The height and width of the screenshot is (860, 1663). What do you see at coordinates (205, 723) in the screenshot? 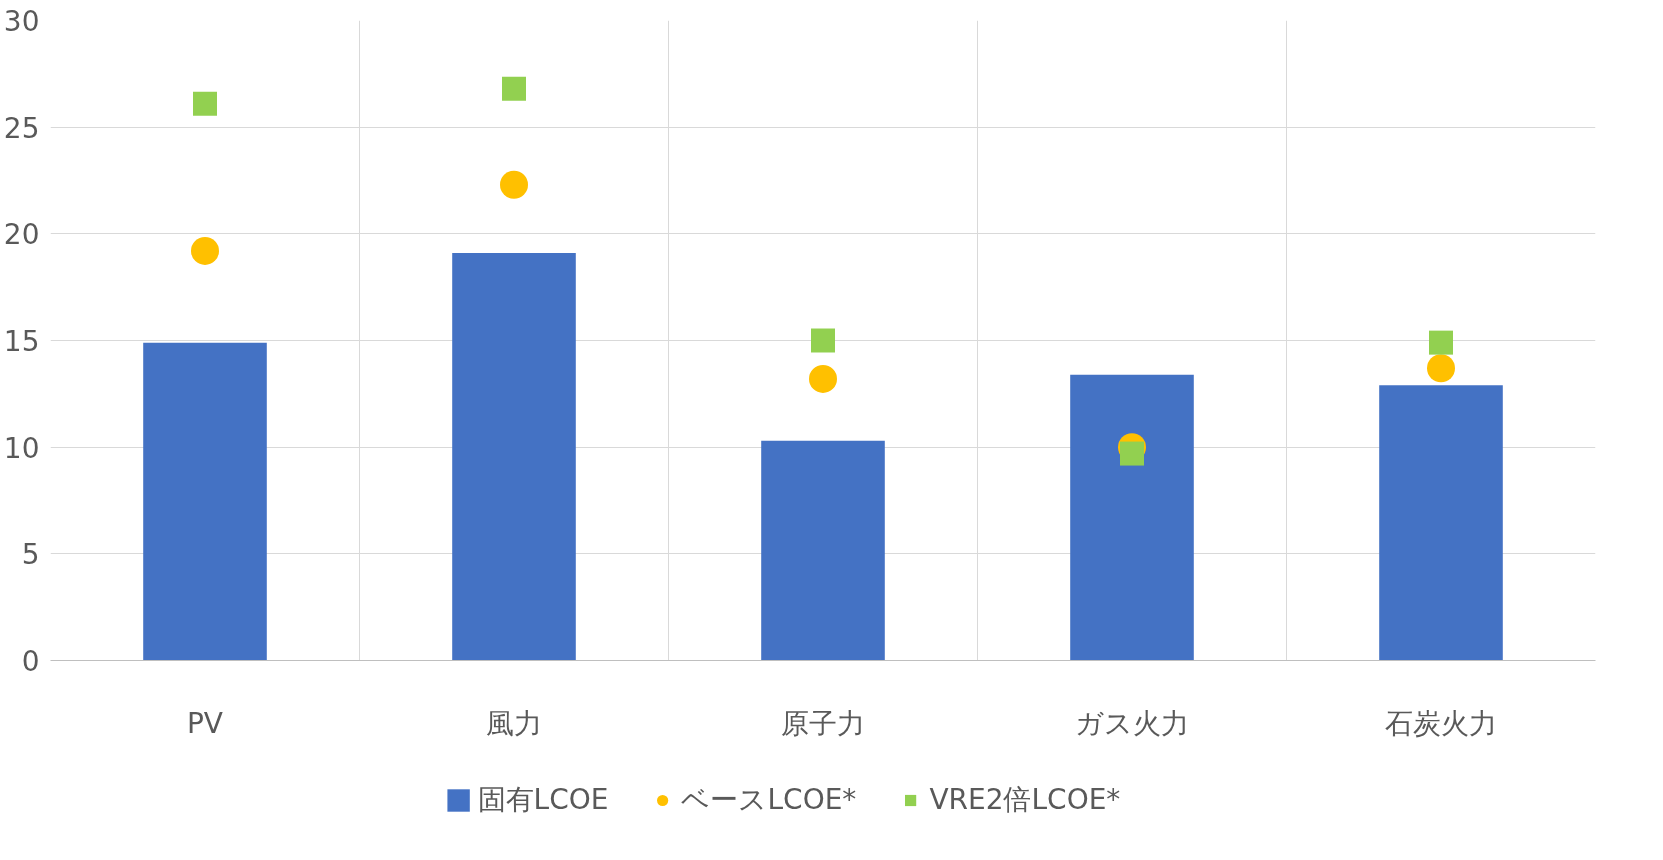
I see `x-tick-label: PV` at bounding box center [205, 723].